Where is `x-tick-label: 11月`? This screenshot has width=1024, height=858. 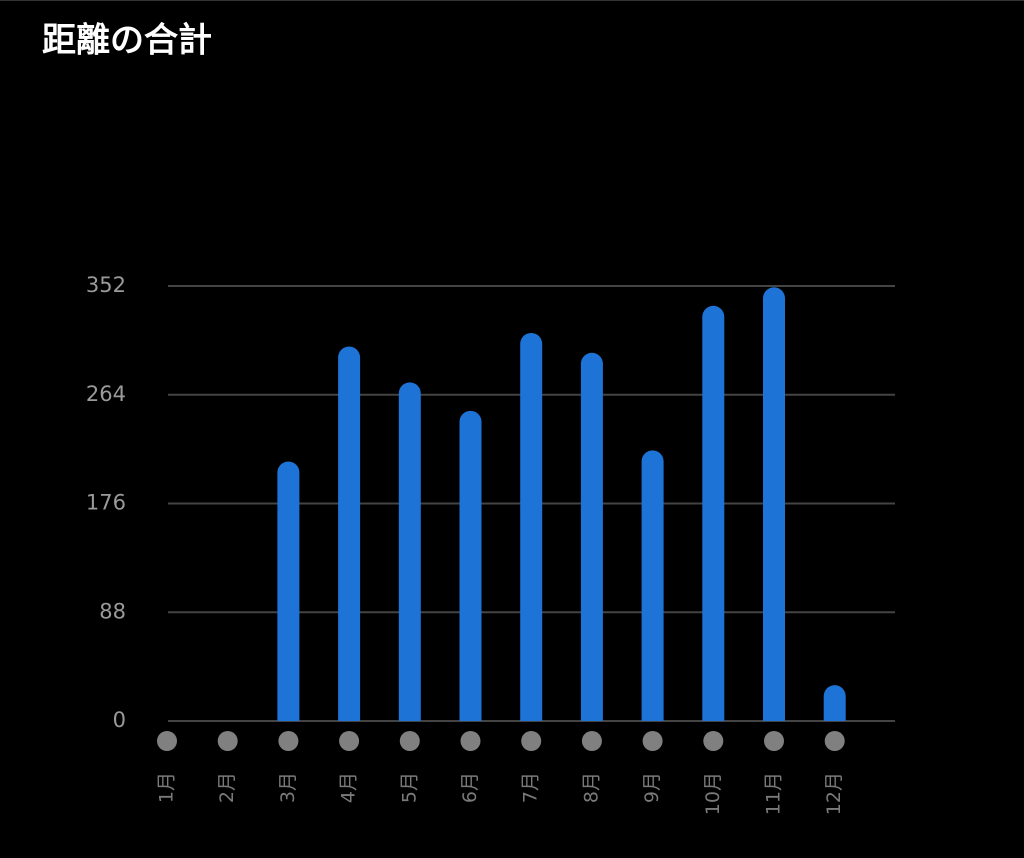
x-tick-label: 11月 is located at coordinates (774, 793).